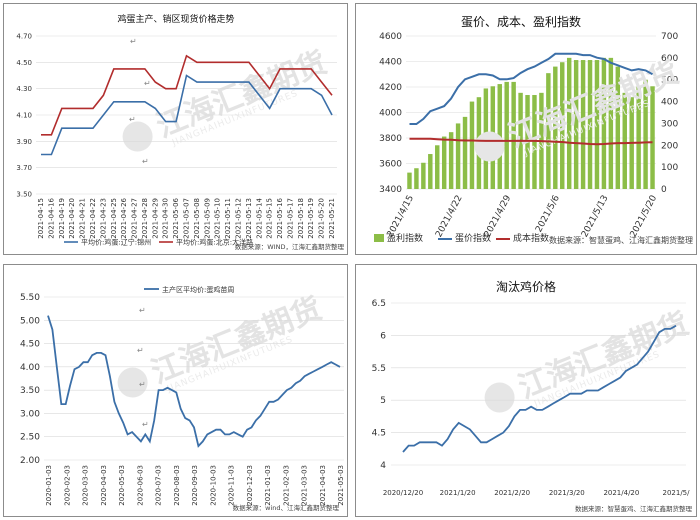  What do you see at coordinates (669, 103) in the screenshot?
I see `y2-tick-label: 400` at bounding box center [669, 103].